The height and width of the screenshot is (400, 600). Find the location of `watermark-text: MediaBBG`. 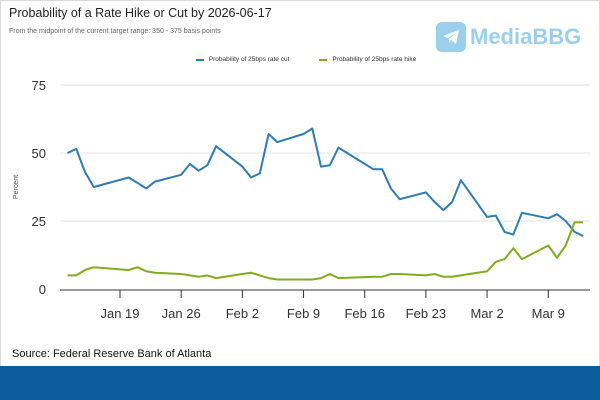

watermark-text: MediaBBG is located at coordinates (526, 36).